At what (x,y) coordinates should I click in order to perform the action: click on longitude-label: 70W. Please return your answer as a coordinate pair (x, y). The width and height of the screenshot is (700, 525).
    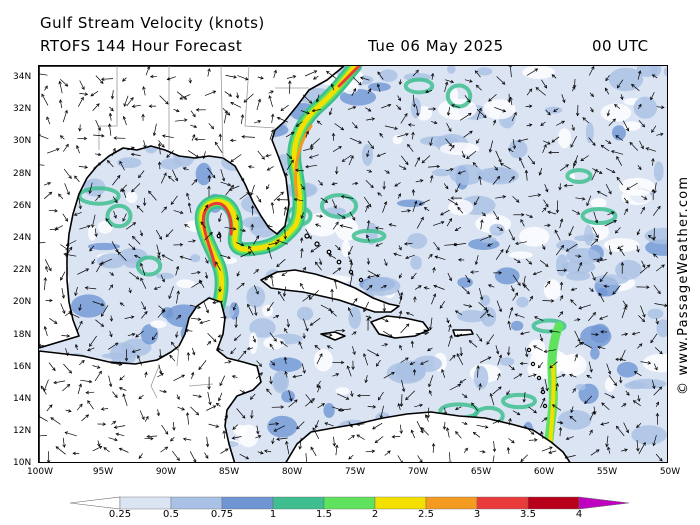
    Looking at the image, I should click on (418, 472).